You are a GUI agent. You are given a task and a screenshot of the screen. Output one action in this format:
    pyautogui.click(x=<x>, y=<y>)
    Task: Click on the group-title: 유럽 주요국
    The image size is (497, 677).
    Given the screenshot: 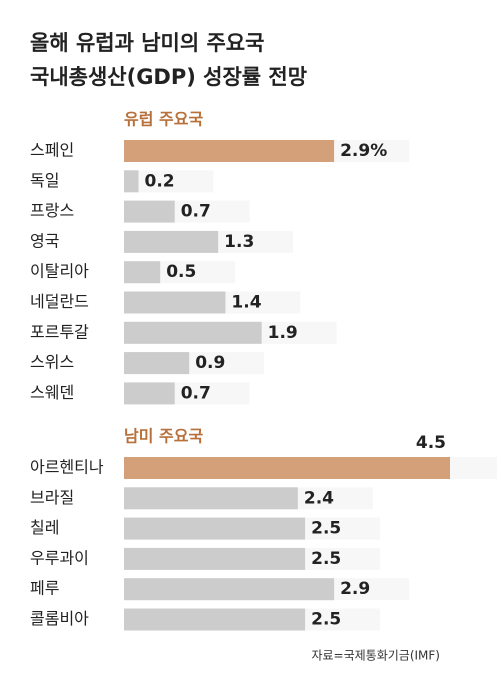 What is the action you would take?
    pyautogui.click(x=163, y=119)
    